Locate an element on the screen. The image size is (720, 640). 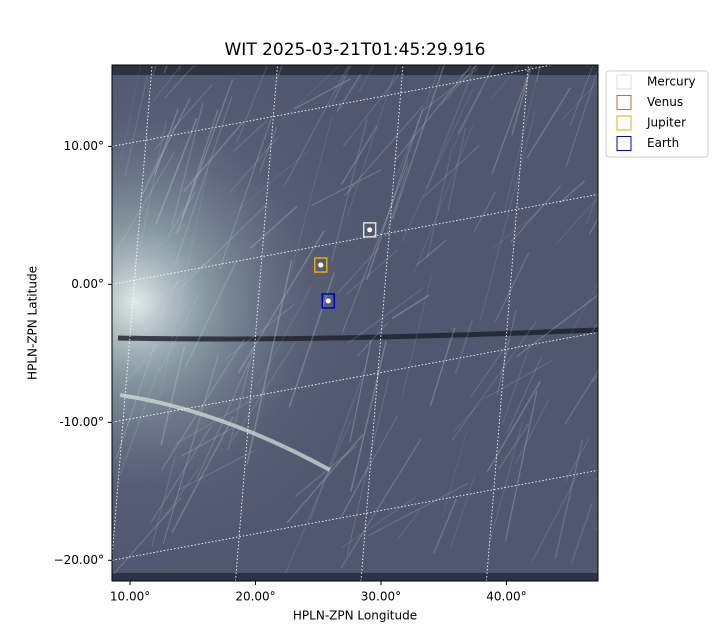
dark-band is located at coordinates (357, 334).